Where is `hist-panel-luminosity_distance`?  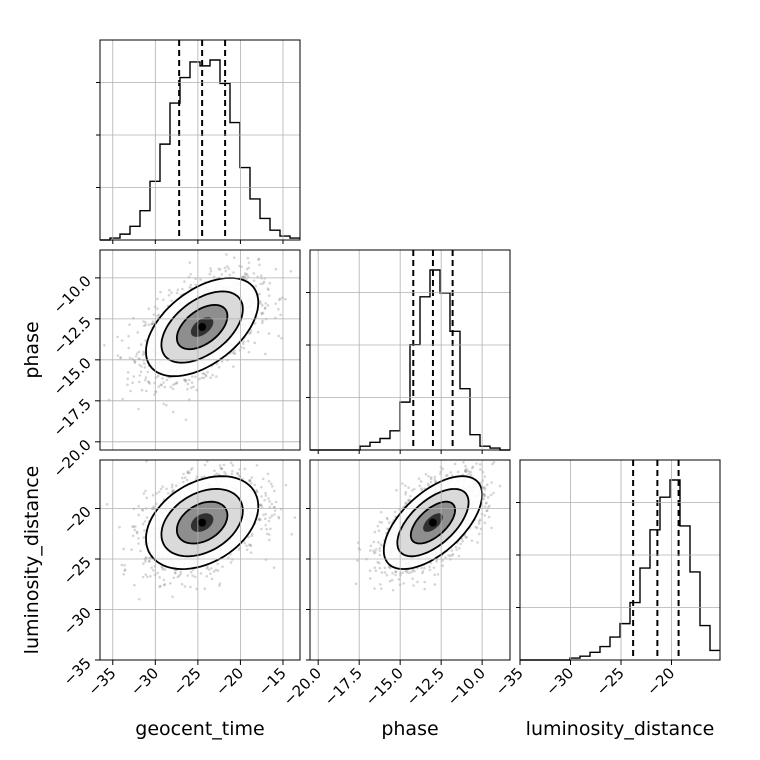
hist-panel-luminosity_distance is located at coordinates (618, 560).